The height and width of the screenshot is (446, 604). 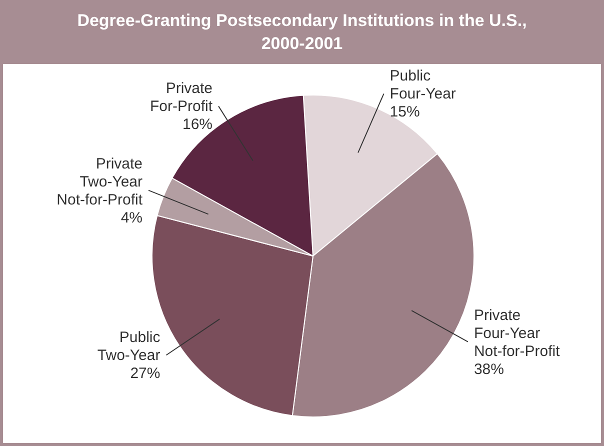 What do you see at coordinates (405, 112) in the screenshot?
I see `data-label: 15%` at bounding box center [405, 112].